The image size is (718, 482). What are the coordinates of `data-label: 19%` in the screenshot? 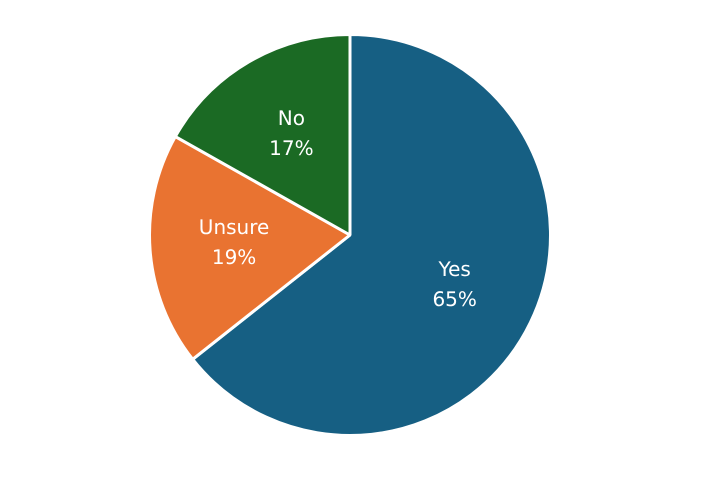 It's located at (234, 257).